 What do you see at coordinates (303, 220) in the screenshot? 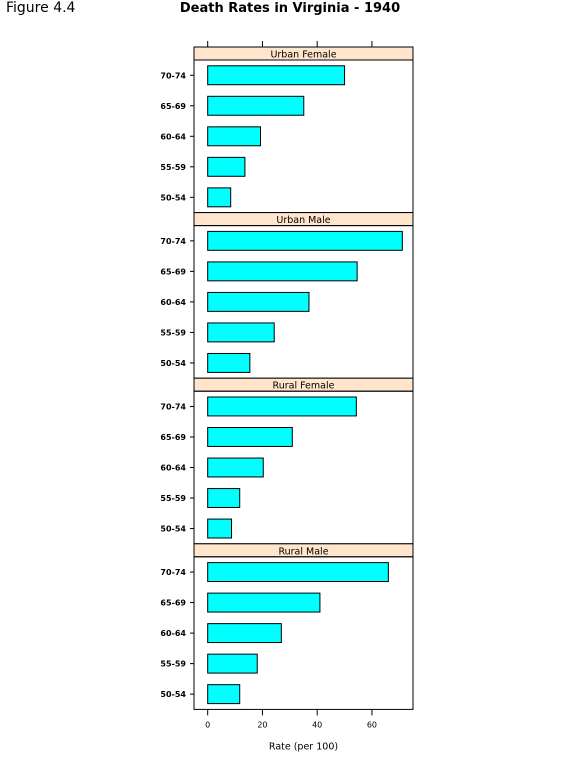
I see `panel-strip-label: Urban Male` at bounding box center [303, 220].